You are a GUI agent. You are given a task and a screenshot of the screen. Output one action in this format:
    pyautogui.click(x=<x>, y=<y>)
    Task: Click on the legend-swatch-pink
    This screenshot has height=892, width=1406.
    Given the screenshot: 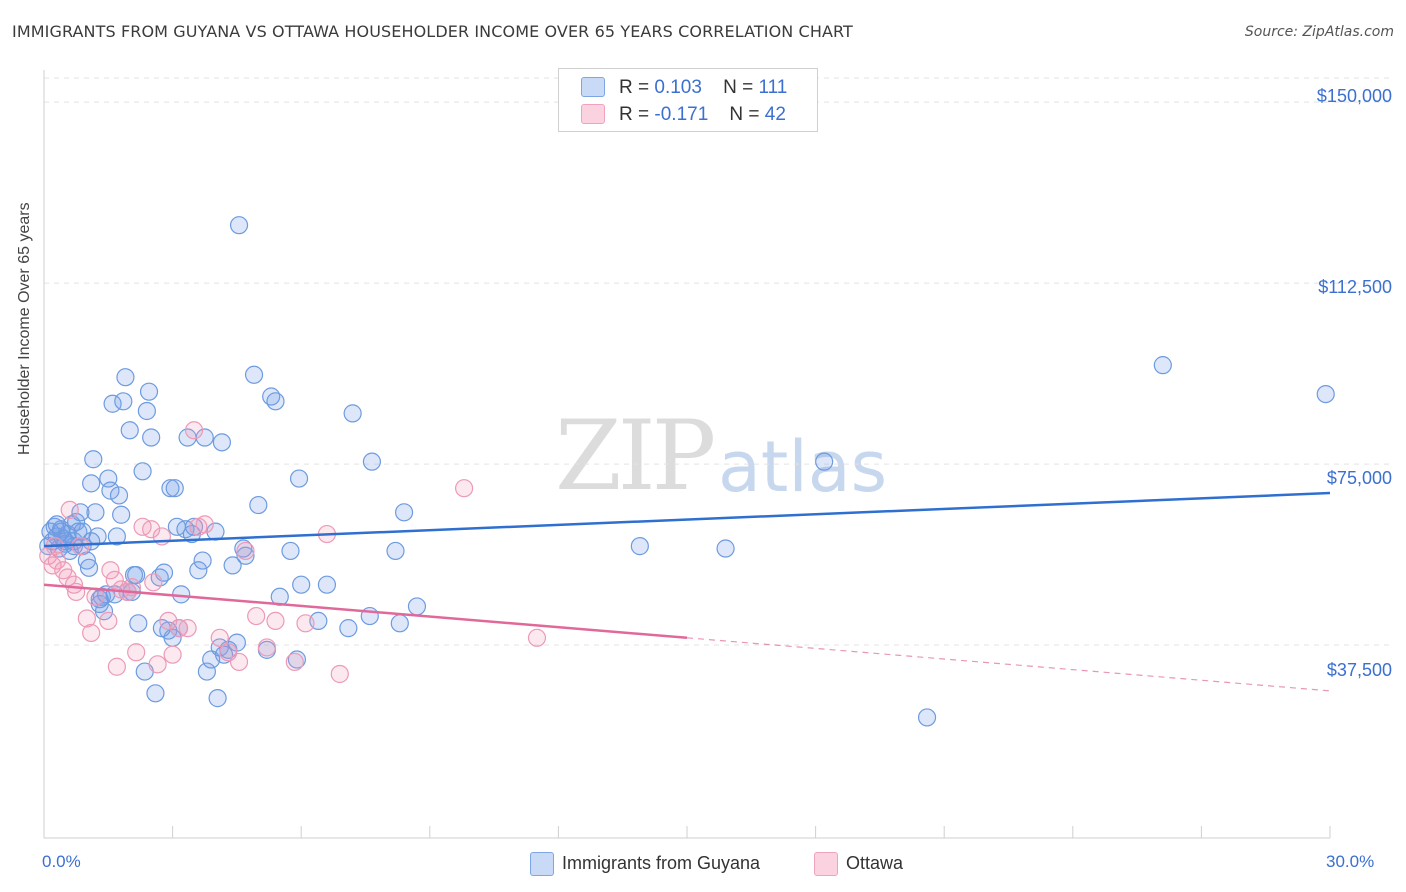 What is the action you would take?
    pyautogui.click(x=593, y=114)
    